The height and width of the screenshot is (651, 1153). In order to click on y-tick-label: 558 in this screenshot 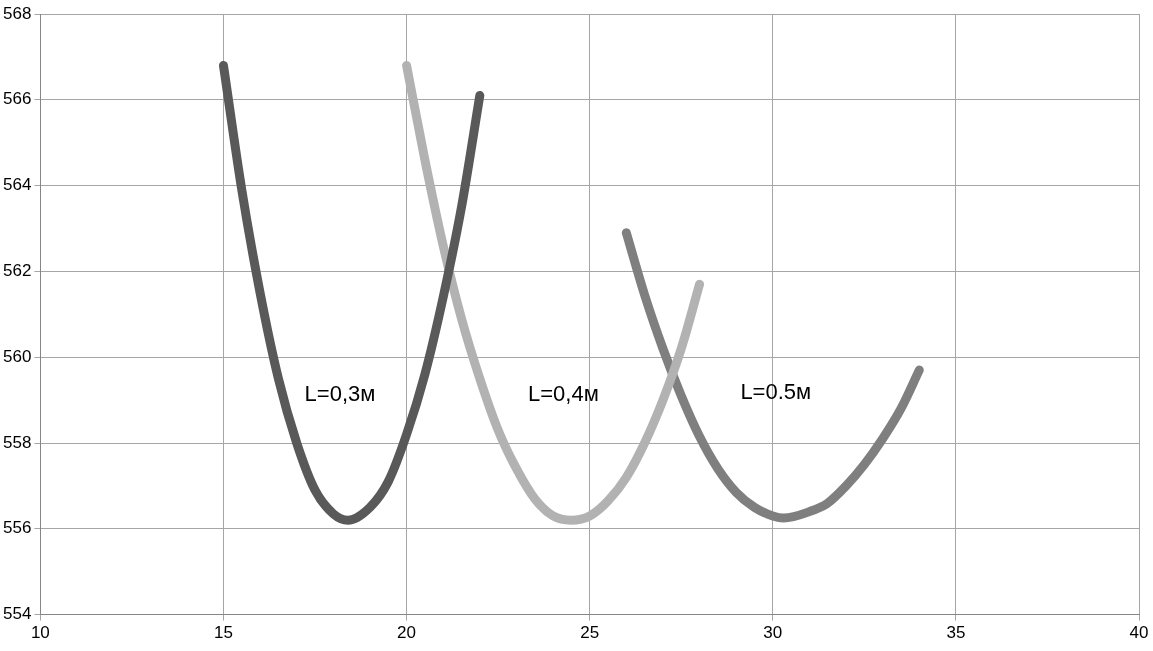, I will do `click(17, 442)`.